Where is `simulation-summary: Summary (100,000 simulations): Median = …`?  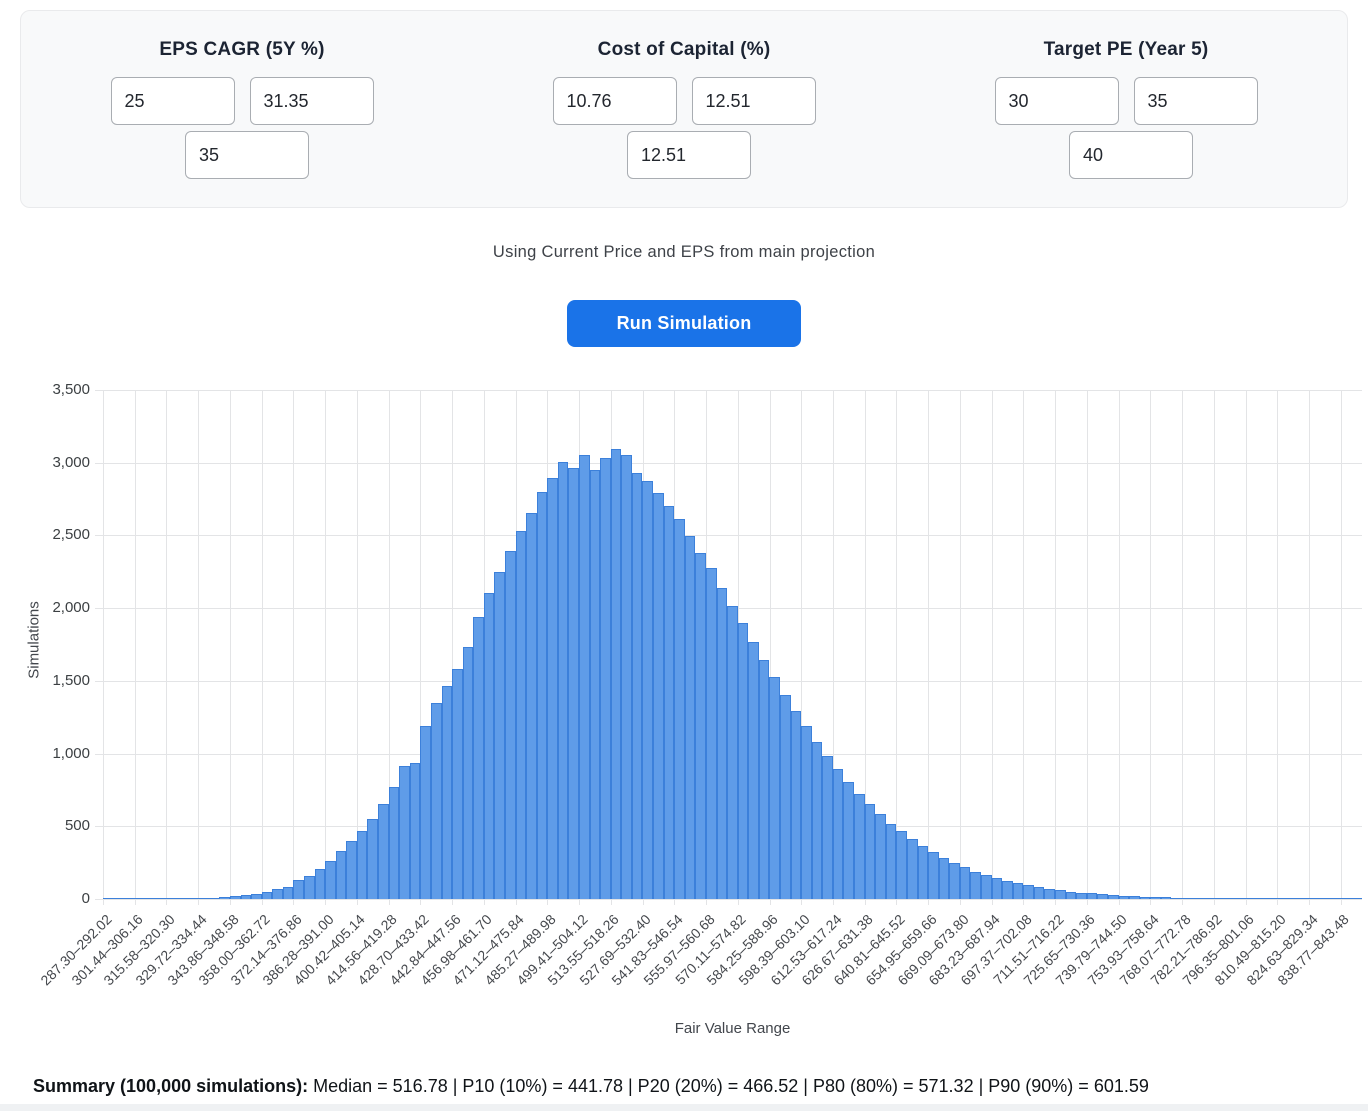 simulation-summary: Summary (100,000 simulations): Median = … is located at coordinates (693, 1086).